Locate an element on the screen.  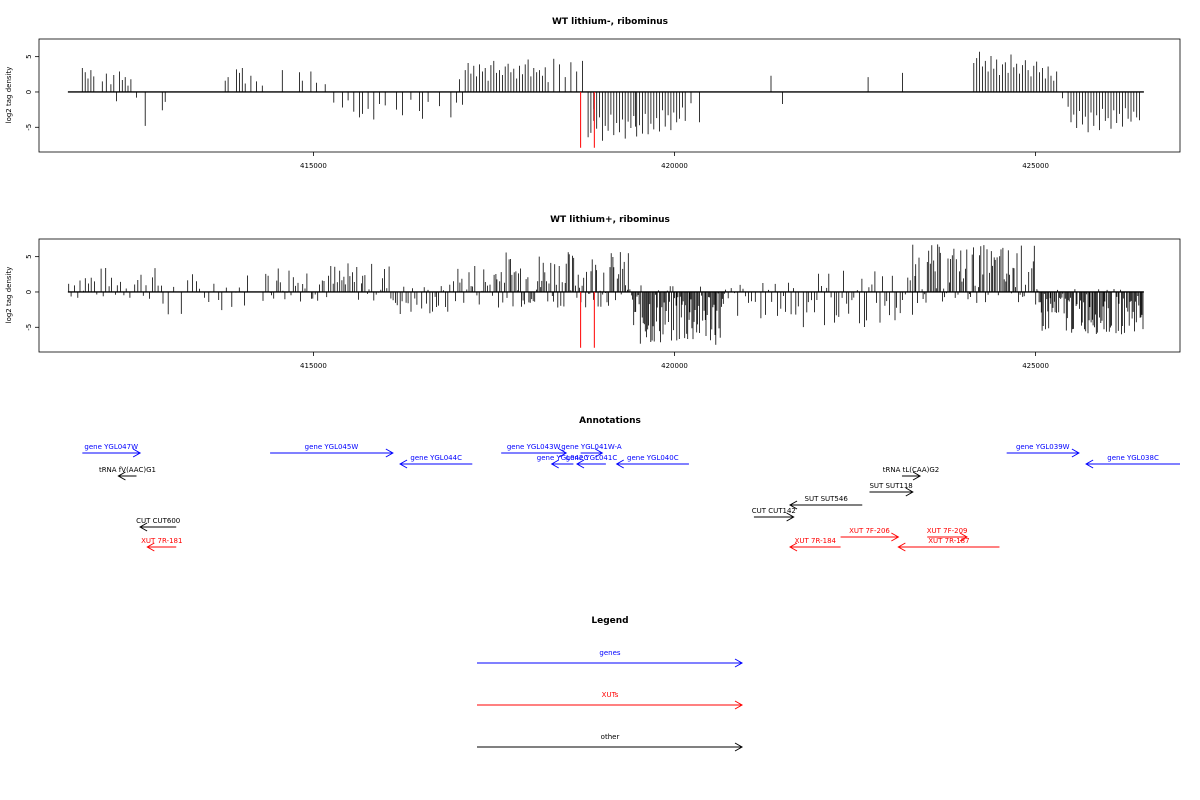
feature-label: tRNA tL(CAA)G2 is located at coordinates (911, 470).